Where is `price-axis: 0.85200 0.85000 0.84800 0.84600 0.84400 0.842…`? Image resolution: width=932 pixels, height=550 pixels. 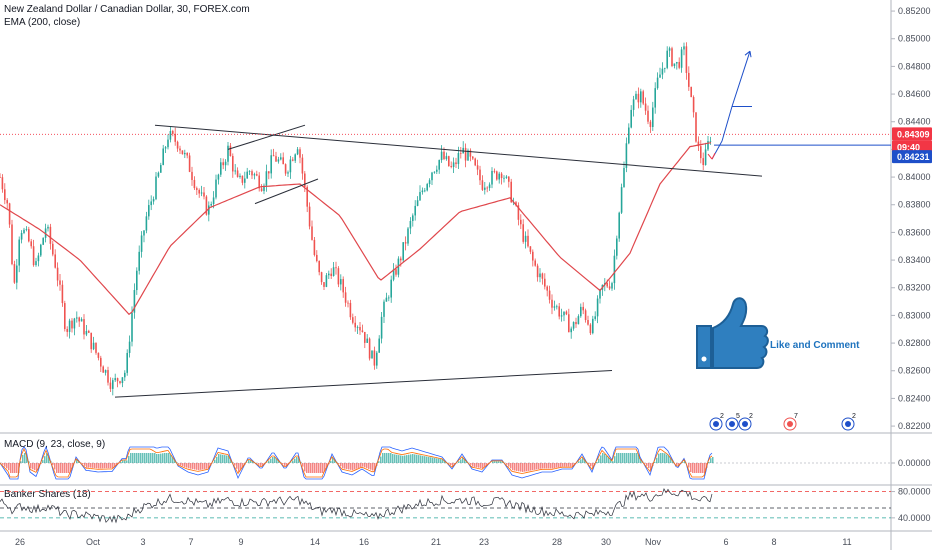
price-axis: 0.85200 0.85000 0.84800 0.84600 0.84400 0.842… is located at coordinates (911, 218).